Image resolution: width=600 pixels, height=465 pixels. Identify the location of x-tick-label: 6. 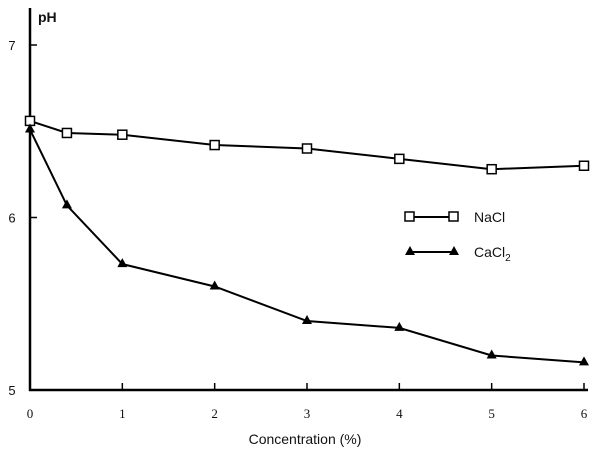
(584, 413).